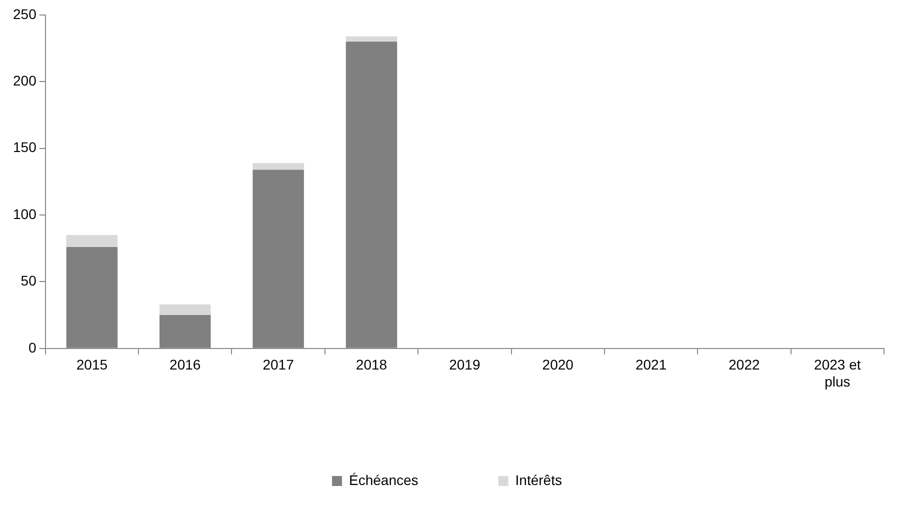 The image size is (914, 508). What do you see at coordinates (25, 147) in the screenshot?
I see `y-tick-label: 150` at bounding box center [25, 147].